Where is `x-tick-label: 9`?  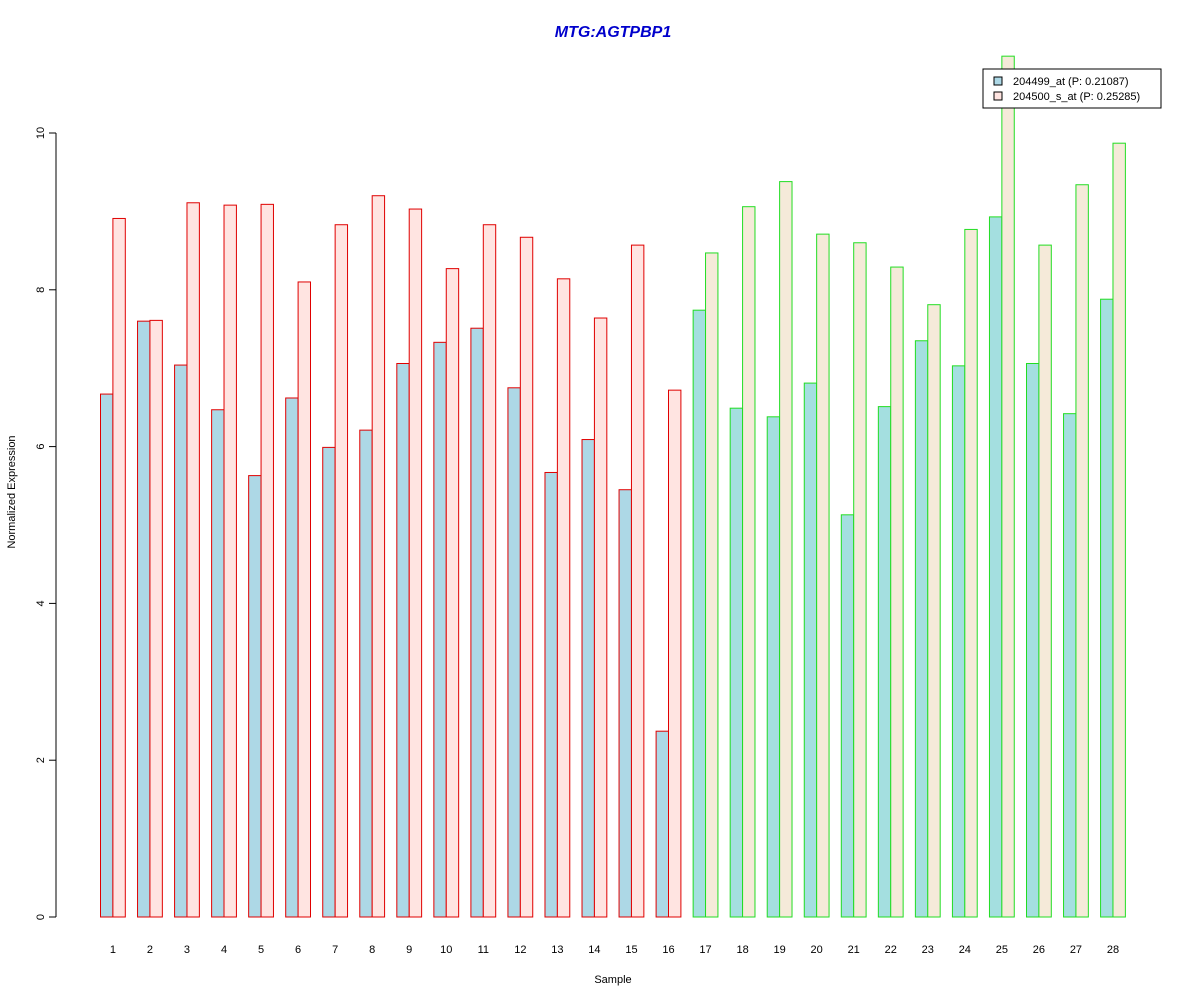 x-tick-label: 9 is located at coordinates (409, 950).